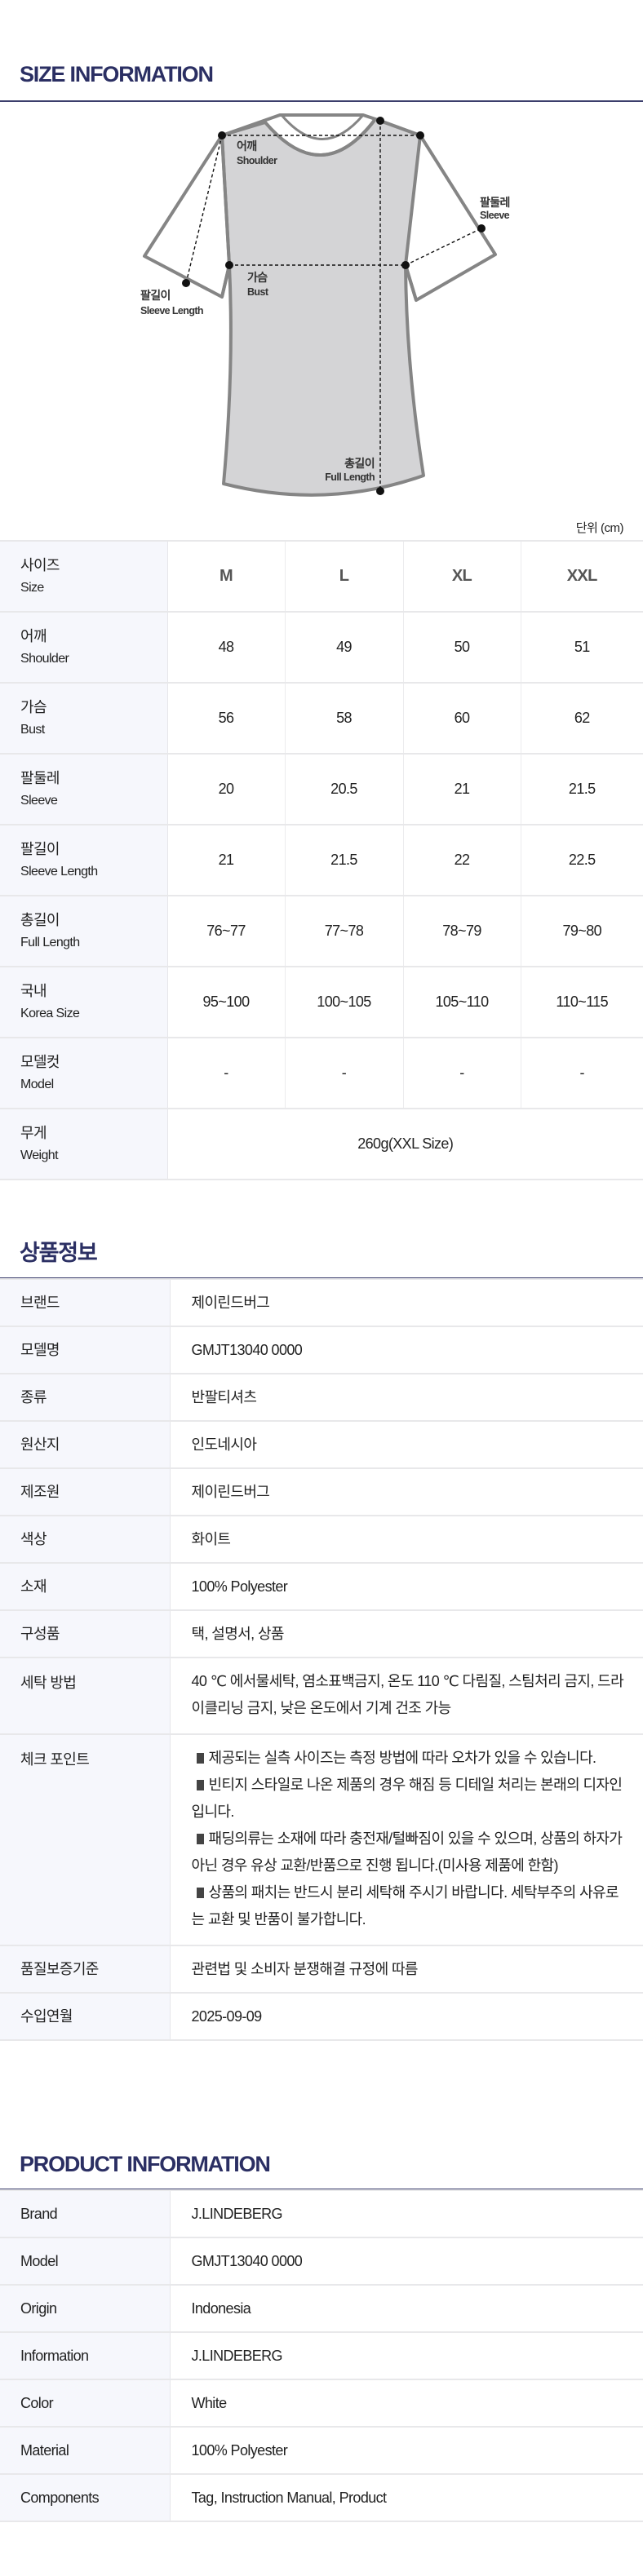 This screenshot has width=643, height=2576. What do you see at coordinates (204, 209) in the screenshot?
I see `sleeve-length-measure-line` at bounding box center [204, 209].